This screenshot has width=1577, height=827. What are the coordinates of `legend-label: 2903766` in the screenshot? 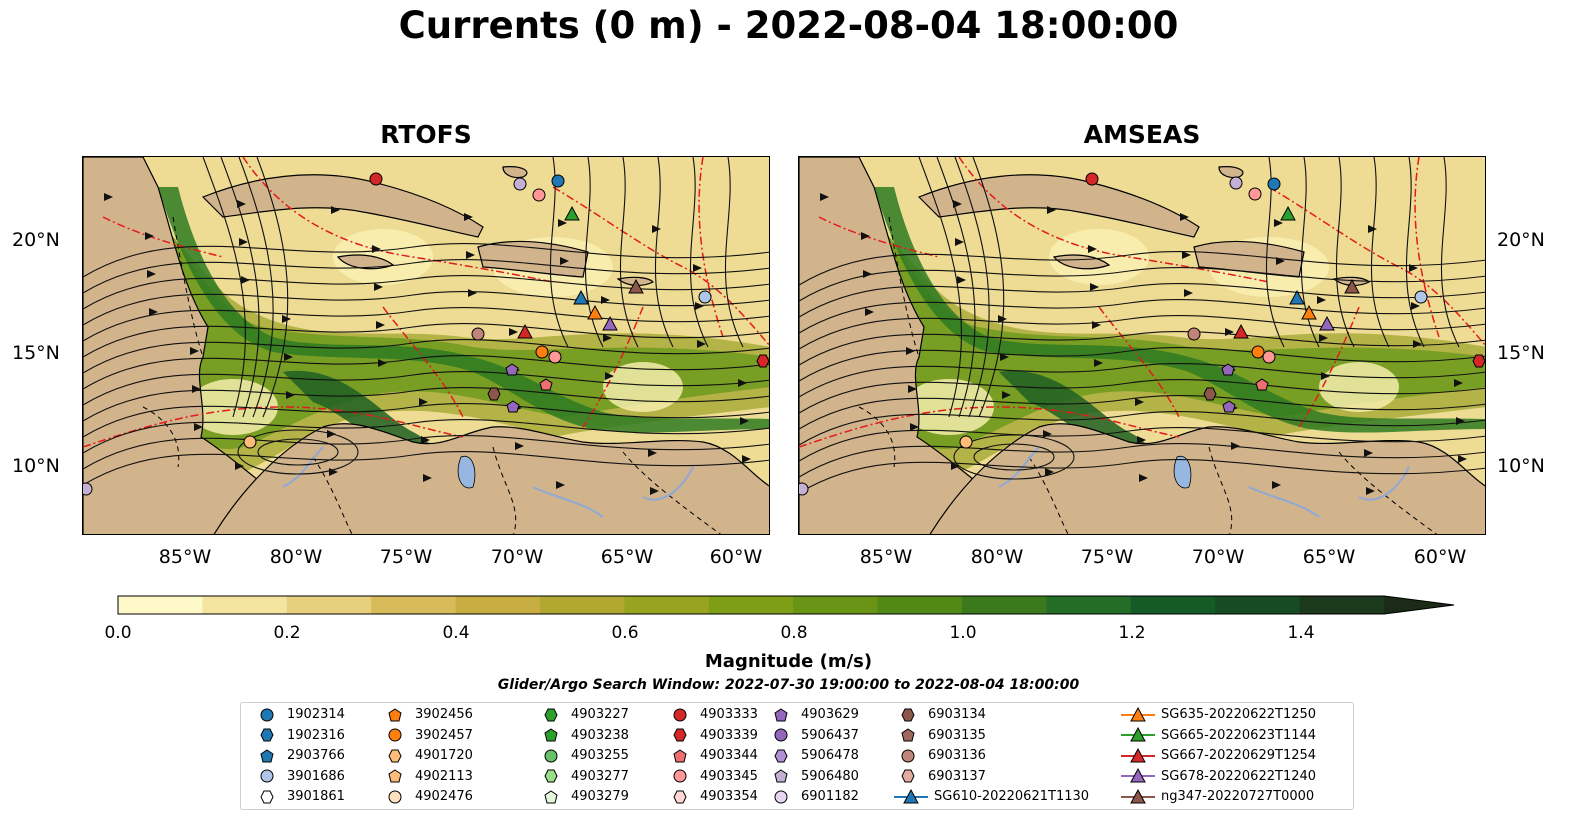 It's located at (316, 755).